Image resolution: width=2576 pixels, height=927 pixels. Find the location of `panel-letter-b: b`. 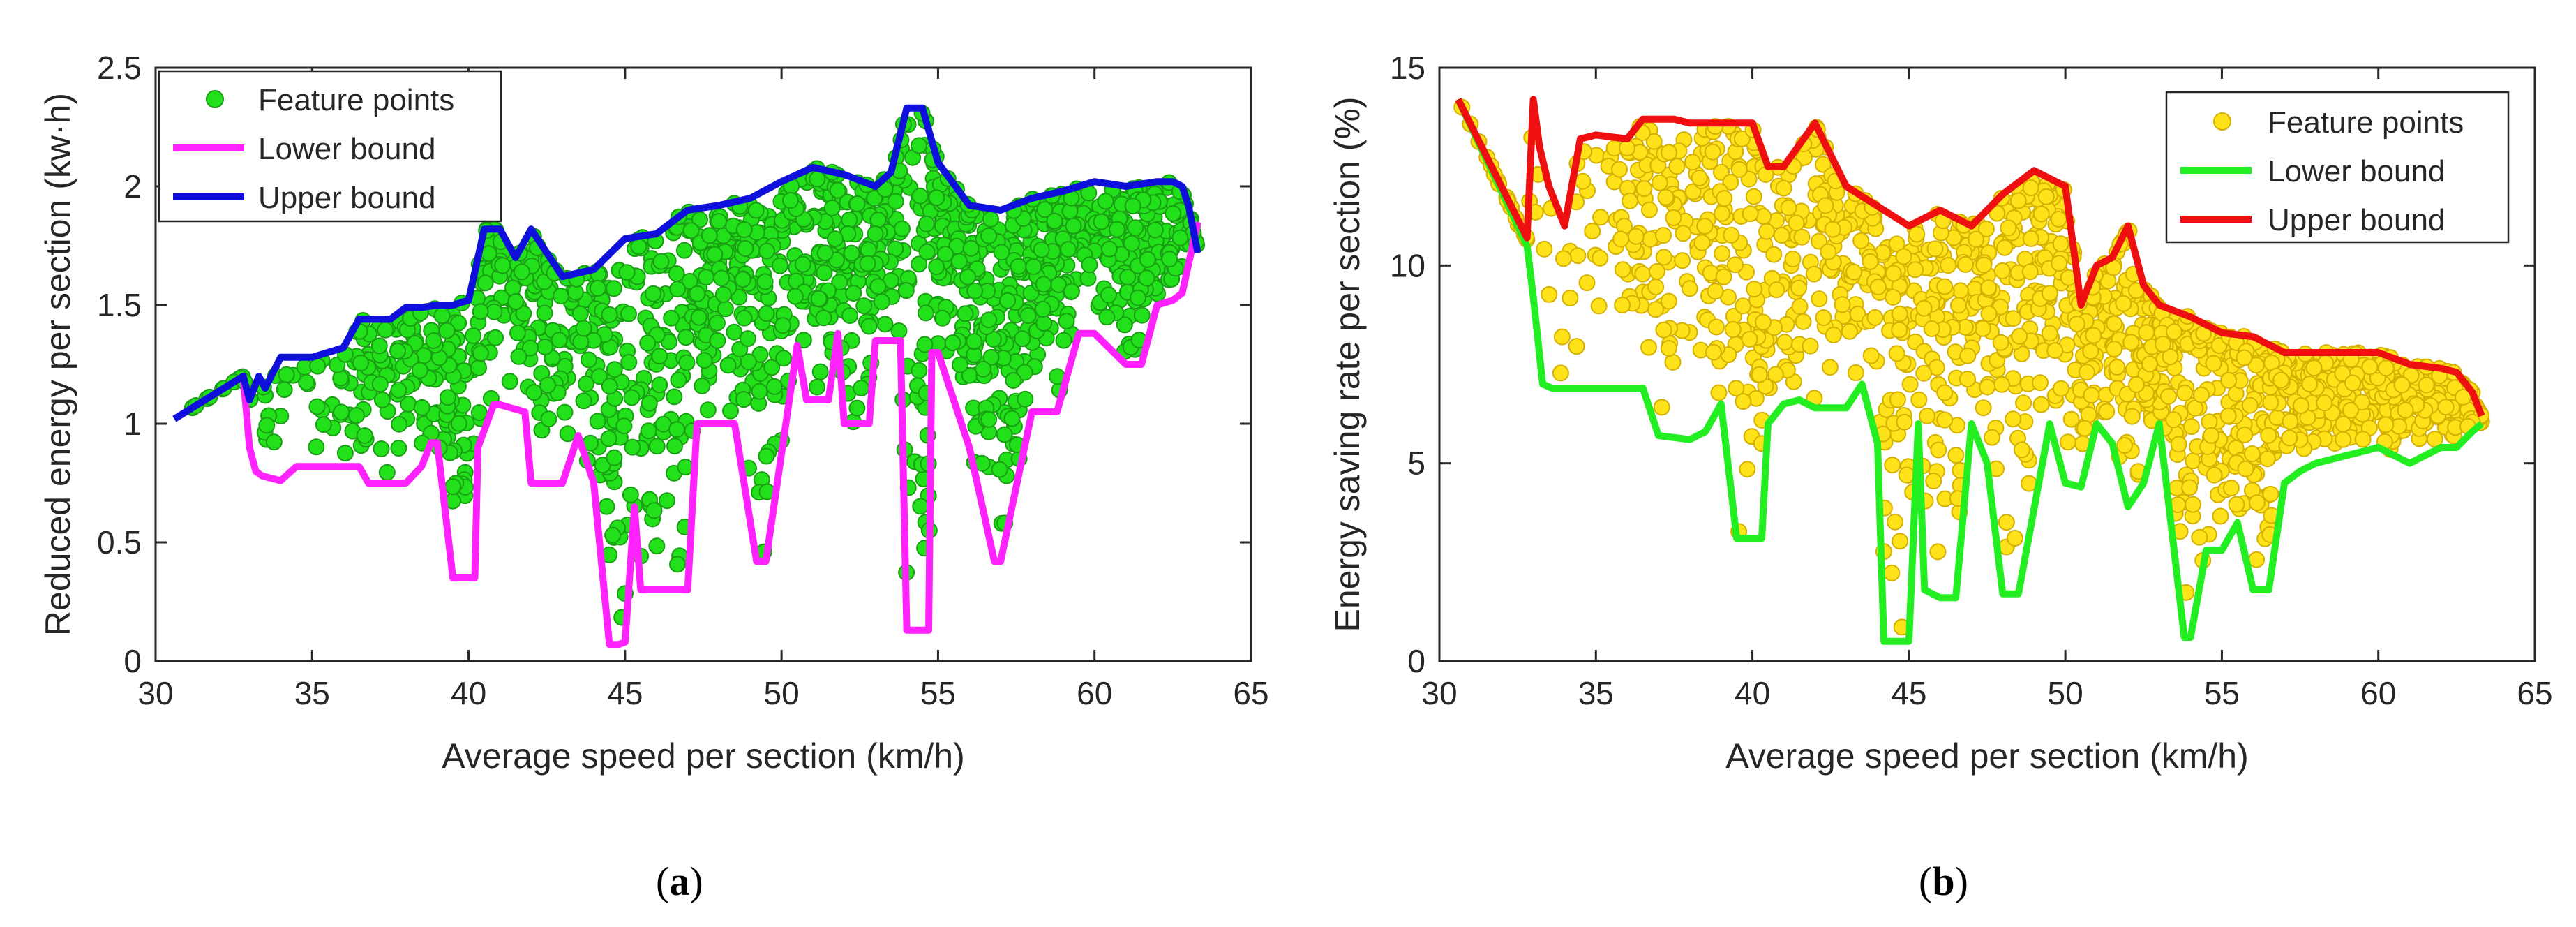

panel-letter-b: b is located at coordinates (1943, 881).